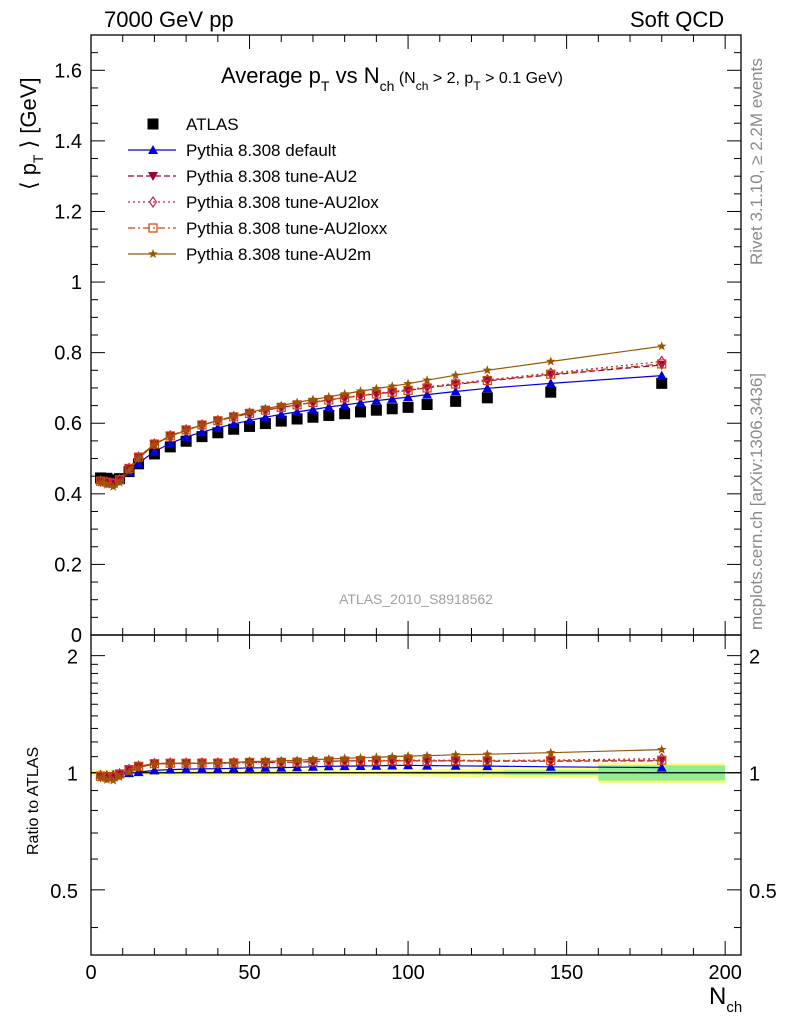 This screenshot has height=1024, width=786. What do you see at coordinates (416, 599) in the screenshot?
I see `analysis-watermark: ATLAS_2010_S8918562` at bounding box center [416, 599].